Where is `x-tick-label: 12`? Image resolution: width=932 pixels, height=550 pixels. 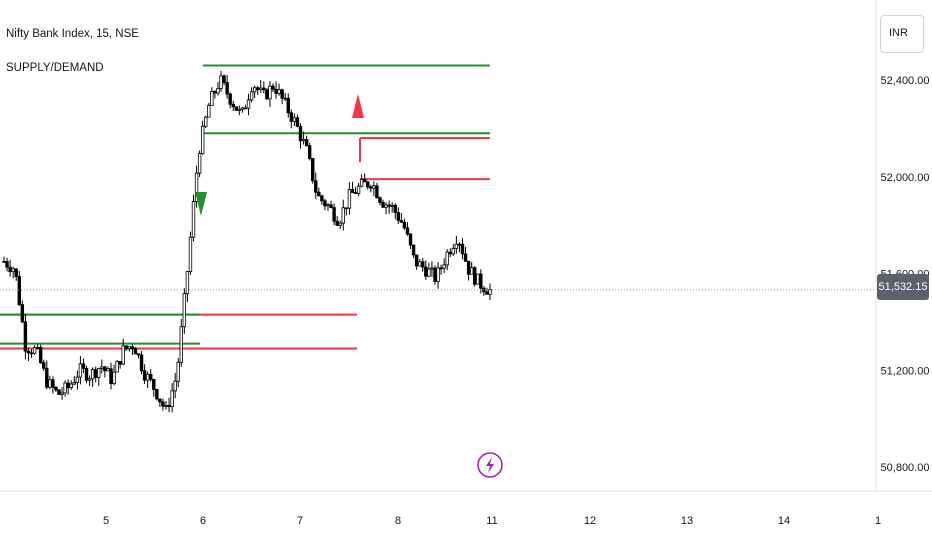
x-tick-label: 12 is located at coordinates (590, 521).